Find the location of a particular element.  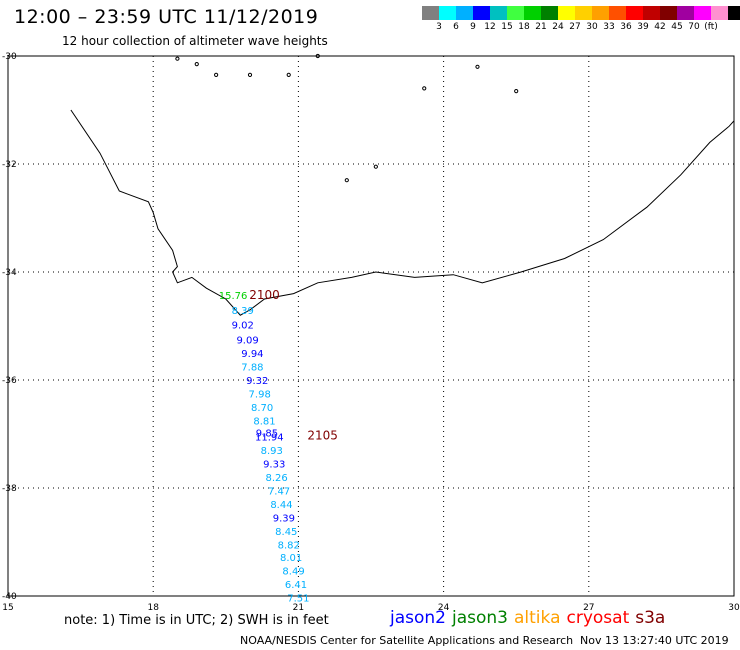

wave-height-label: 9.39 is located at coordinates (284, 518).